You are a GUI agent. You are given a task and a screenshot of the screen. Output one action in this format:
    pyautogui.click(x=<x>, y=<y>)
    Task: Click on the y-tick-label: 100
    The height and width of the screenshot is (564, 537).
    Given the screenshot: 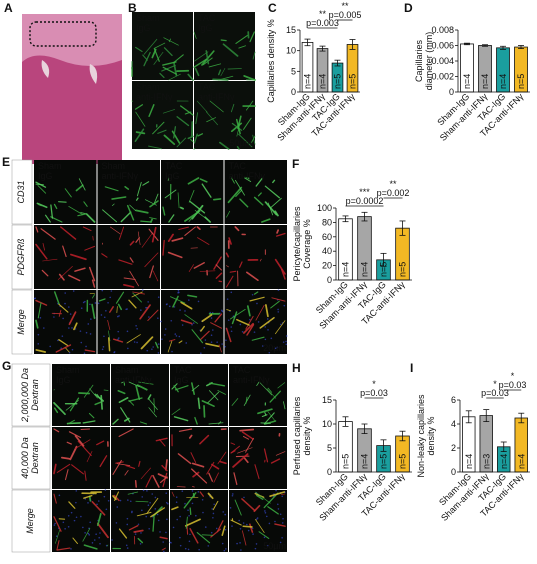 What is the action you would take?
    pyautogui.click(x=324, y=208)
    